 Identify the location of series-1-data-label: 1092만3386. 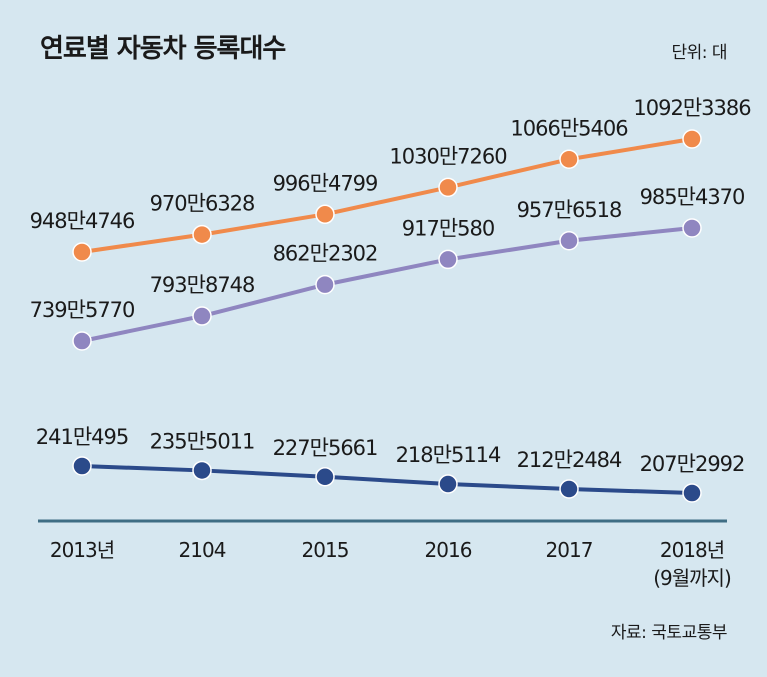
(692, 108).